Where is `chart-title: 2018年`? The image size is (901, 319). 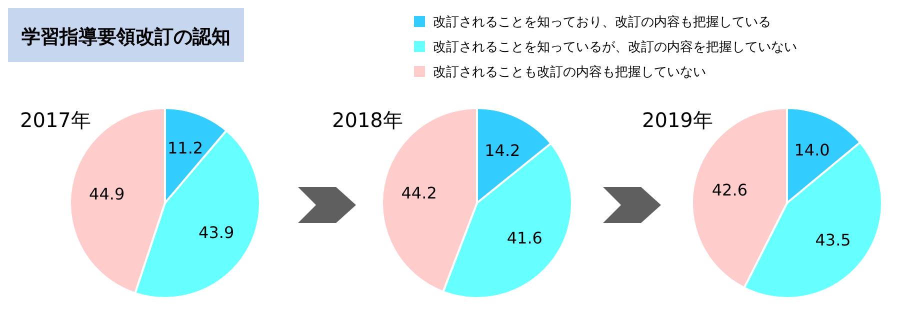
chart-title: 2018年 is located at coordinates (367, 120).